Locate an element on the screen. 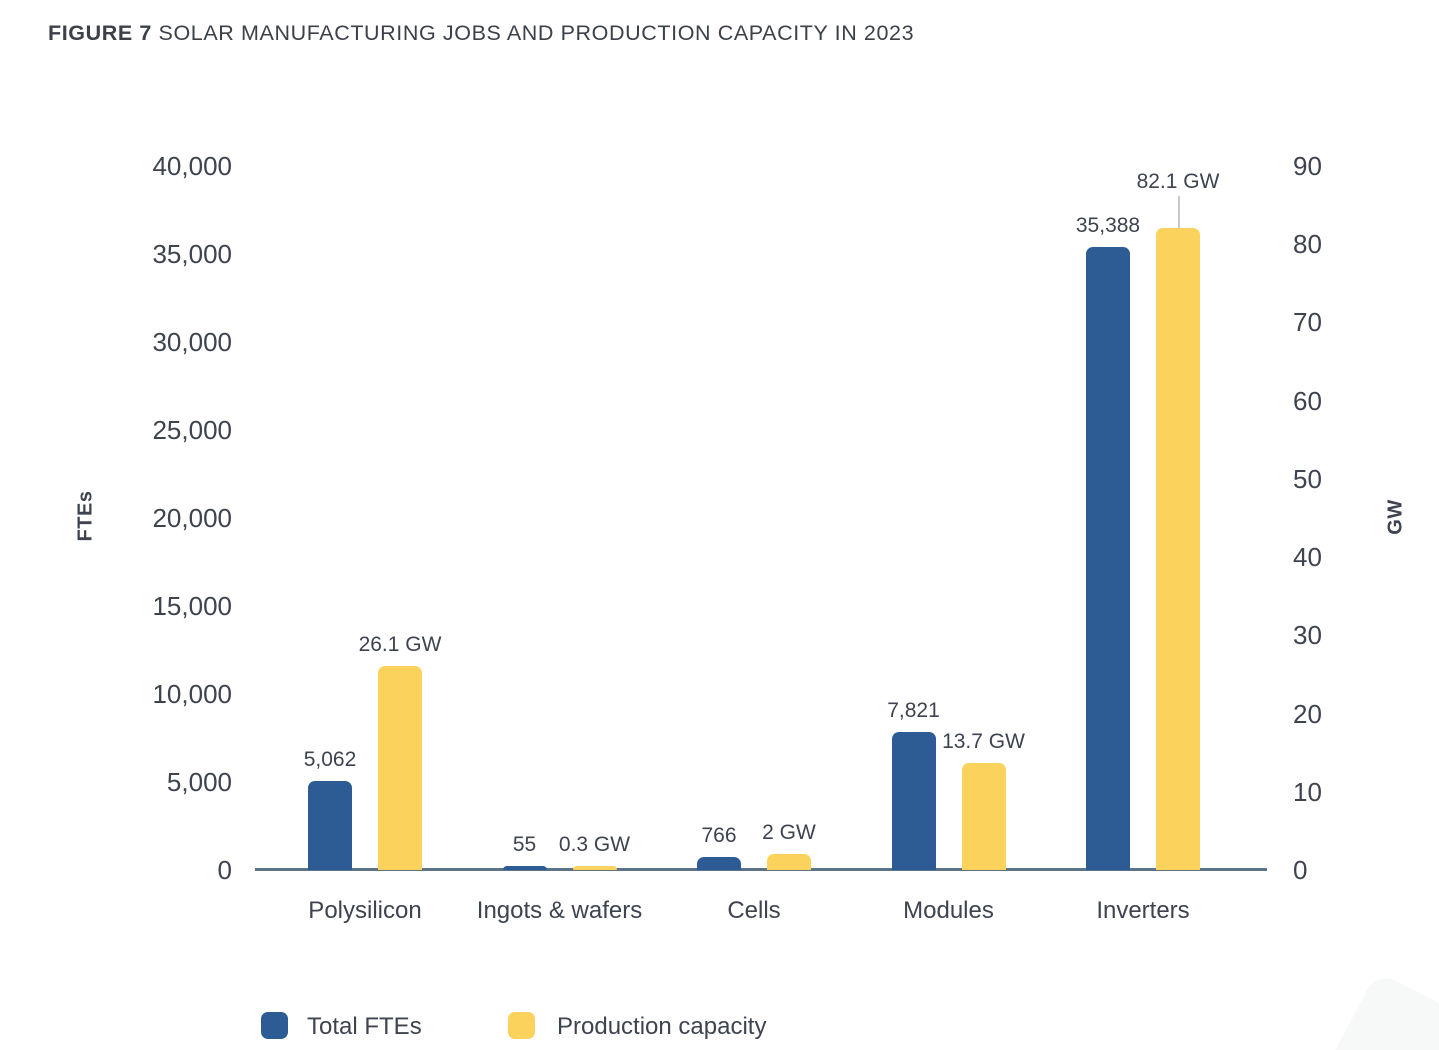 This screenshot has width=1439, height=1050. bar-value-total-ftes-inverters: 35,388 is located at coordinates (1108, 226).